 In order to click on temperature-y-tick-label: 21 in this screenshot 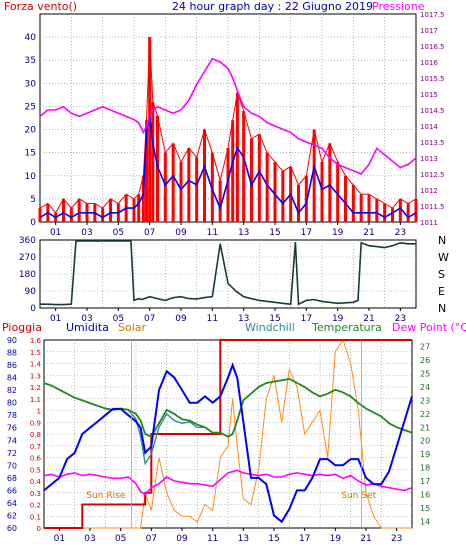, I will do `click(425, 427)`.